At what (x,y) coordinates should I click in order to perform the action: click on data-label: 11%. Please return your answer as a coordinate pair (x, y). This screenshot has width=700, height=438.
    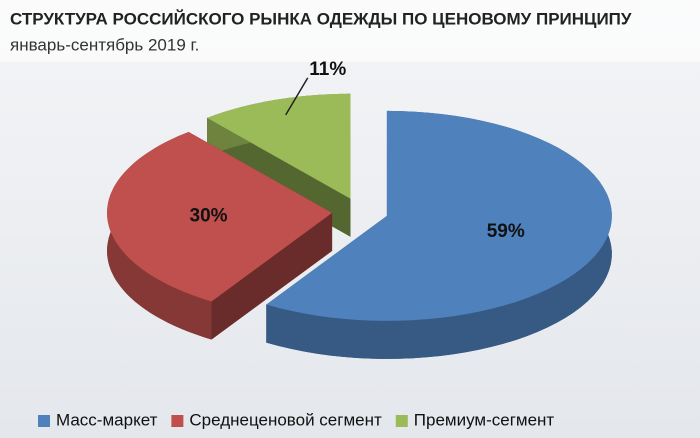
    Looking at the image, I should click on (327, 69).